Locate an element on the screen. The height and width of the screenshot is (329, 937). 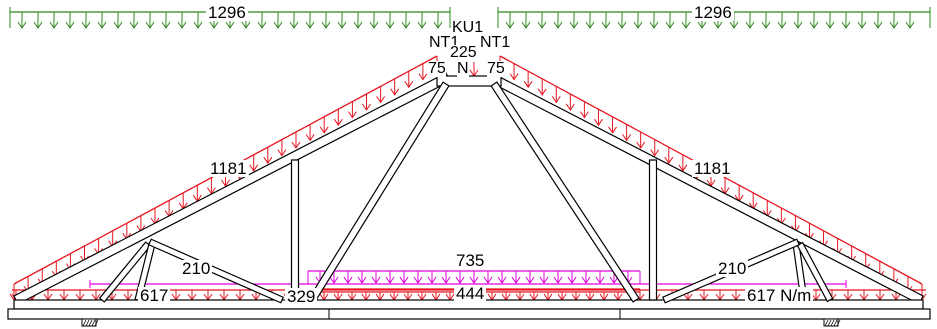
support-left is located at coordinates (90, 322).